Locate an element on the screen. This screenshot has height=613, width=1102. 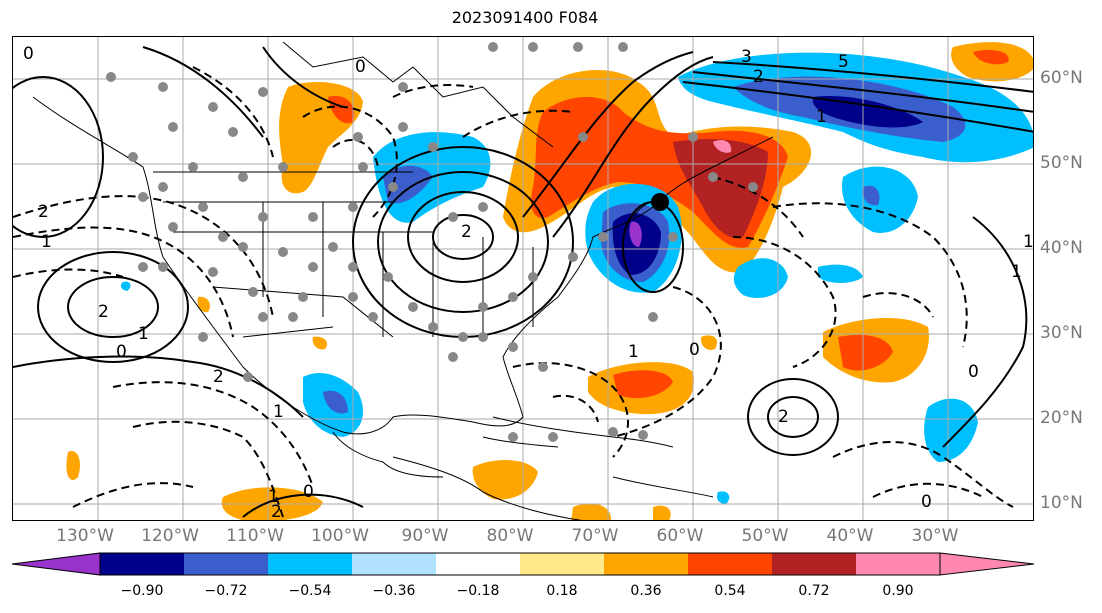
lon-label: 130°W is located at coordinates (85, 536).